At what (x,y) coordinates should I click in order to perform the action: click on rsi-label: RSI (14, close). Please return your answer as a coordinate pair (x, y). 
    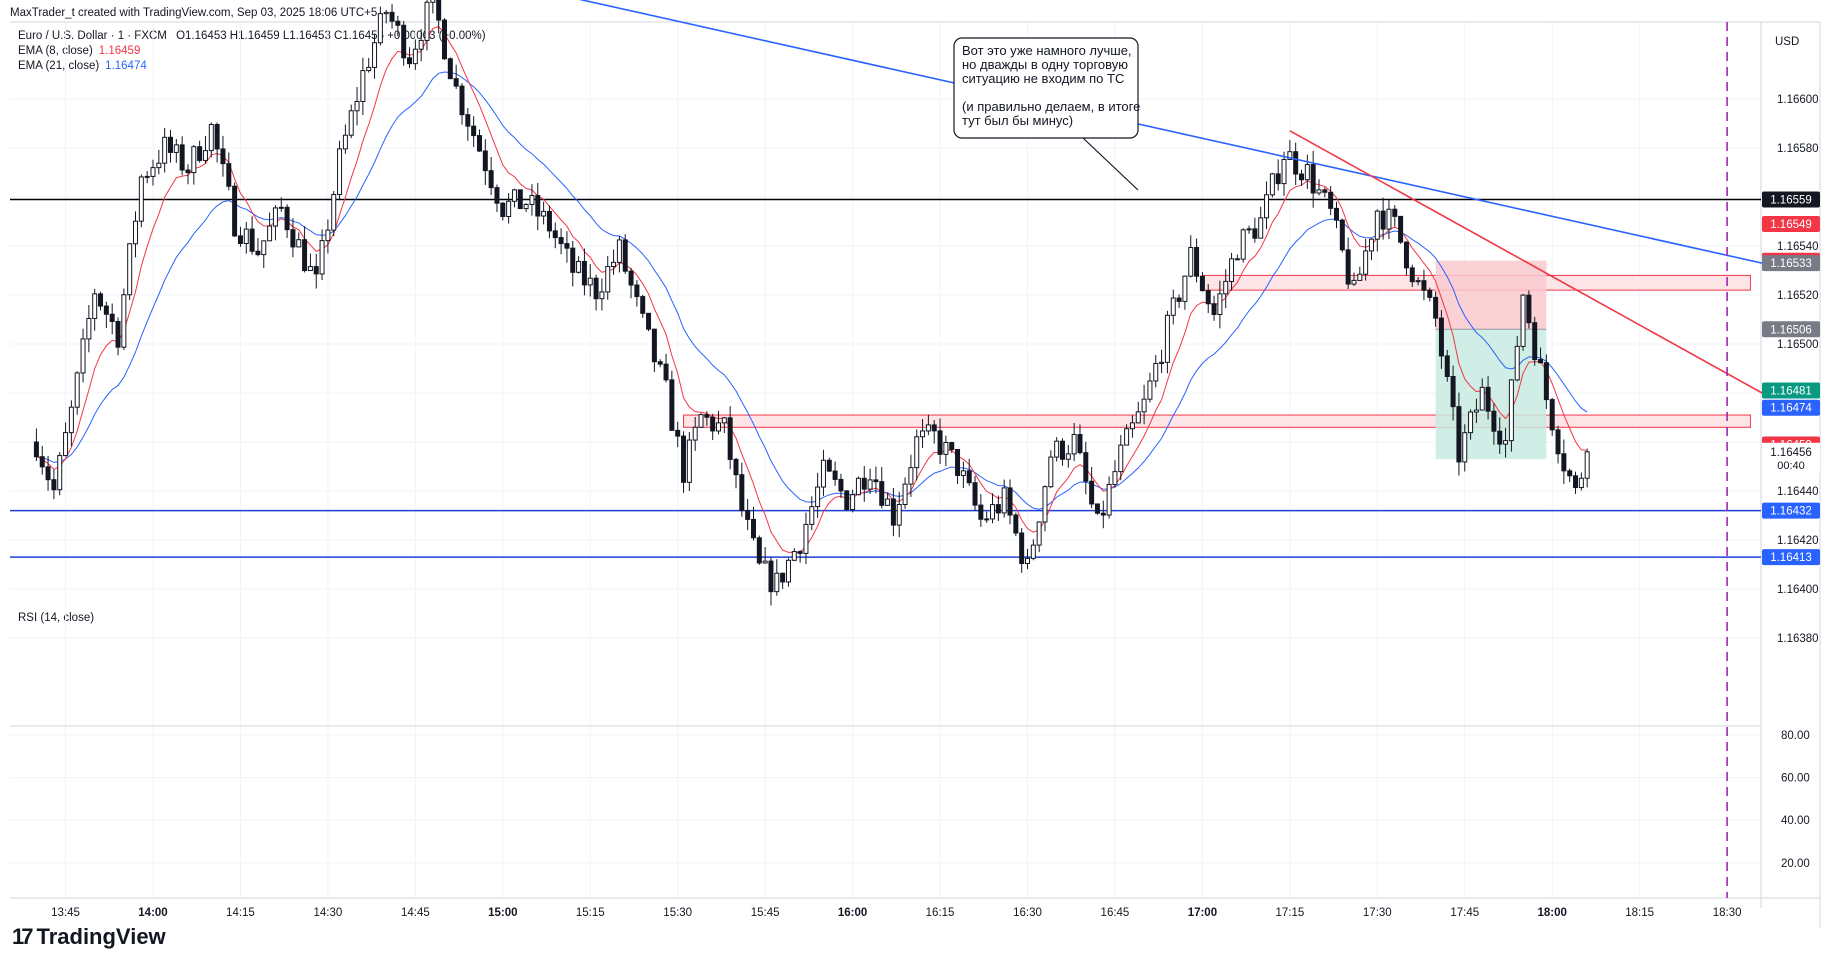
    Looking at the image, I should click on (56, 618).